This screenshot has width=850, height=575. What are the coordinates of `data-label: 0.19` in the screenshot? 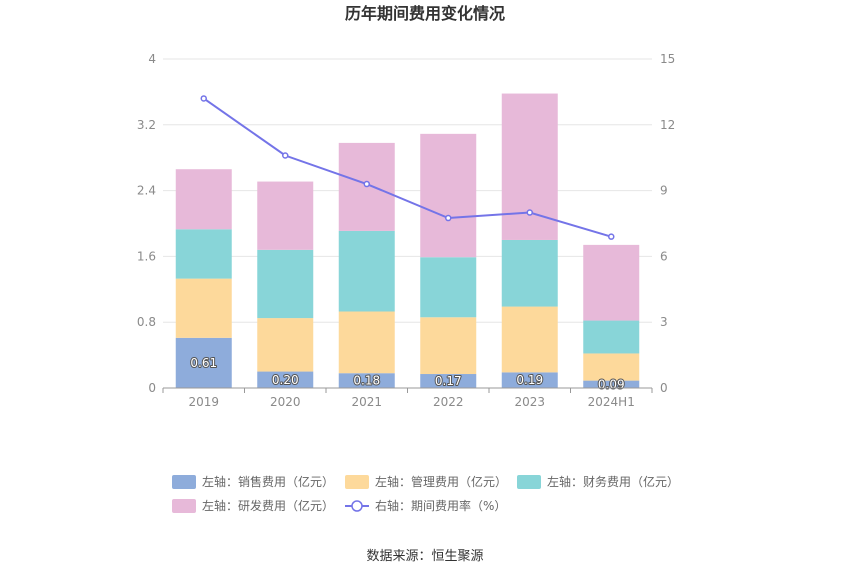 It's located at (529, 380).